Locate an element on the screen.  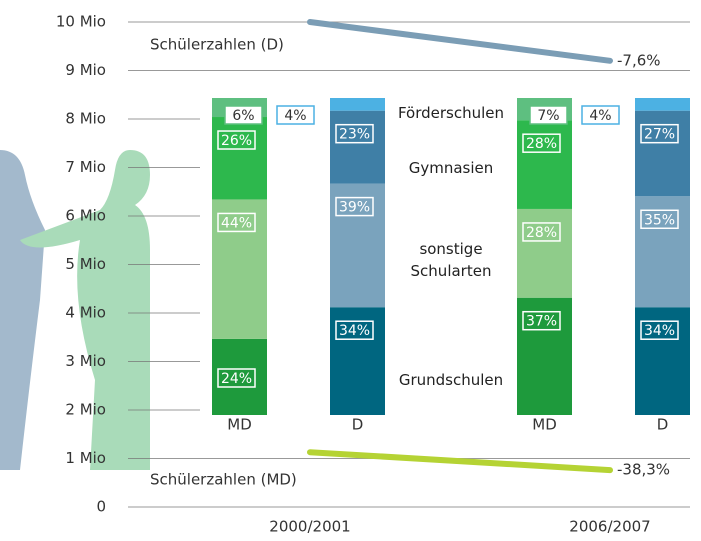
change-label: -7,6% is located at coordinates (639, 60).